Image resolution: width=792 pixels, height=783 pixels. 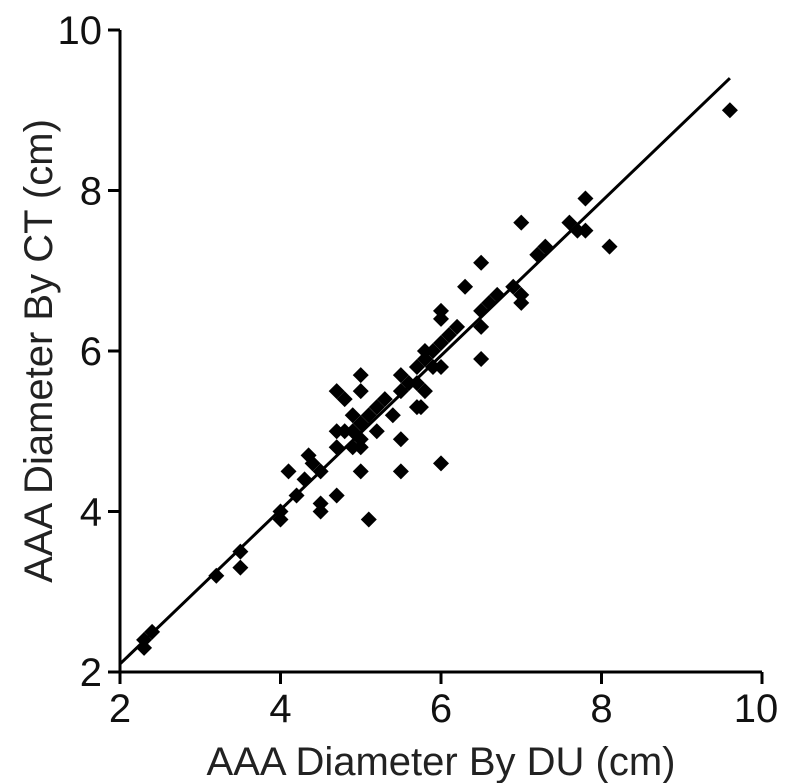 What do you see at coordinates (39, 351) in the screenshot?
I see `y-axis-title: AAA Diameter By CT (cm)` at bounding box center [39, 351].